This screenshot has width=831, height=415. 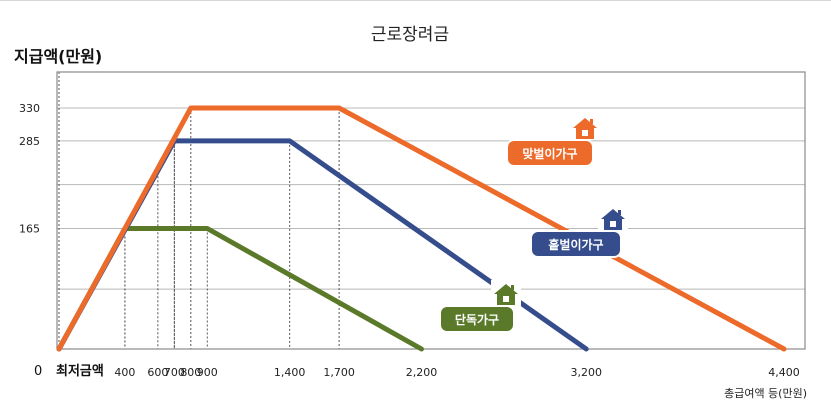 I want to click on badge-label-2: 단독가구, so click(x=477, y=319).